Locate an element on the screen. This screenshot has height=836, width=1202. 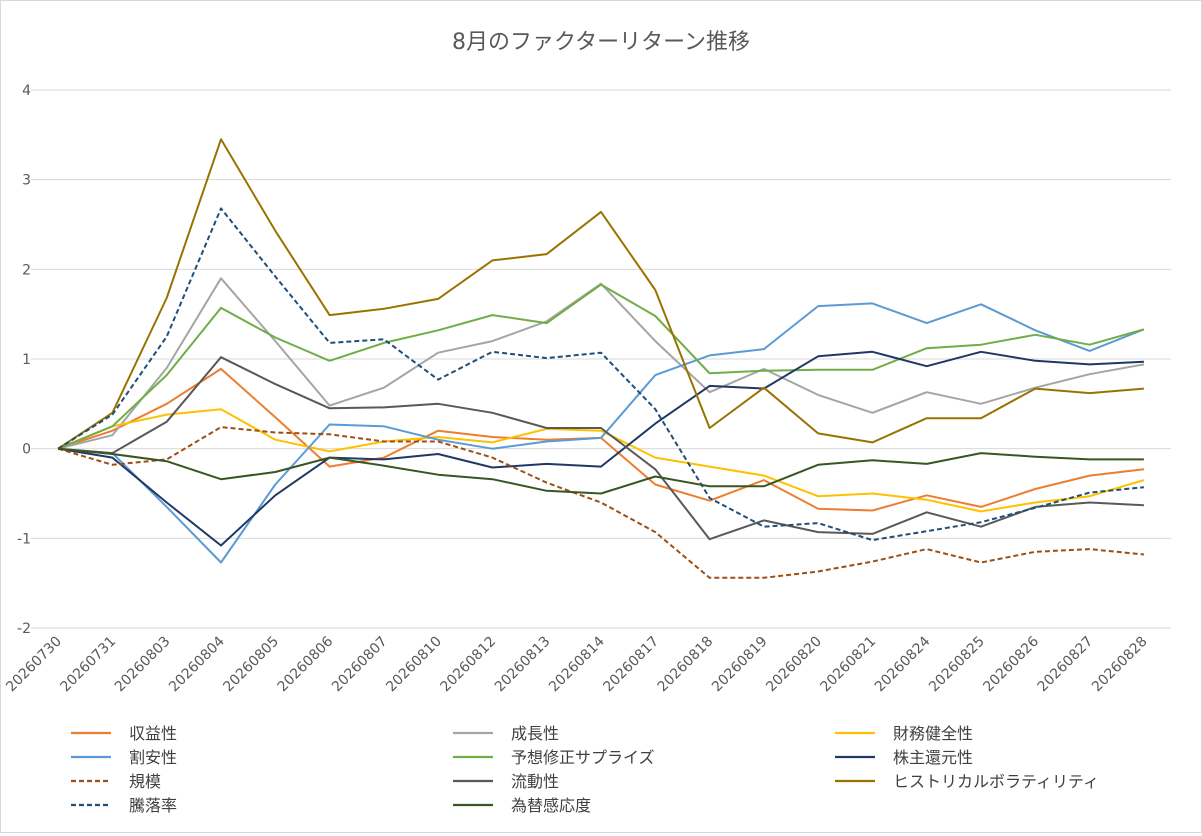
x-tick-label: 20260824 is located at coordinates (903, 664).